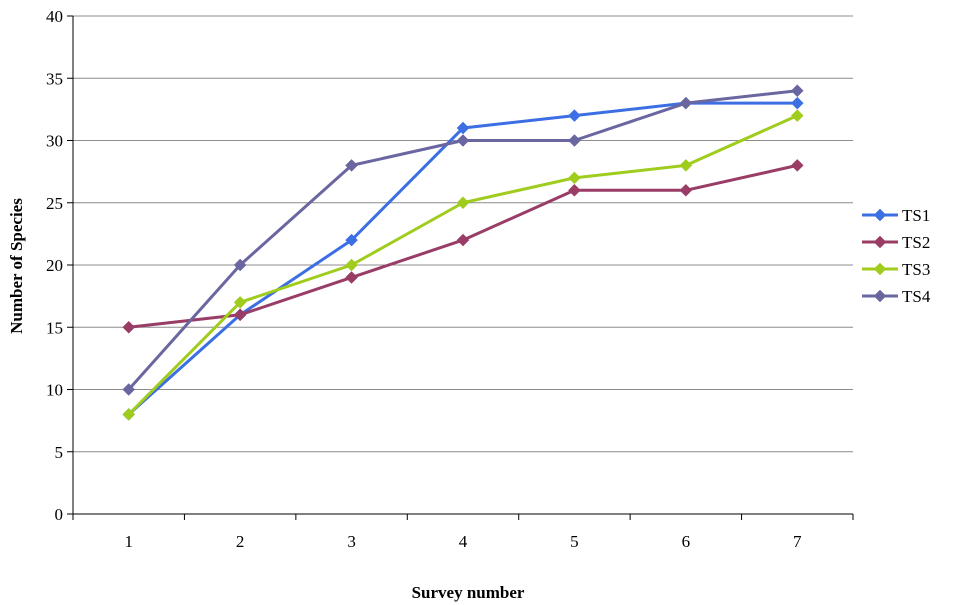  Describe the element at coordinates (896, 256) in the screenshot. I see `legend: TS1 TS2 TS3 TS4` at that location.